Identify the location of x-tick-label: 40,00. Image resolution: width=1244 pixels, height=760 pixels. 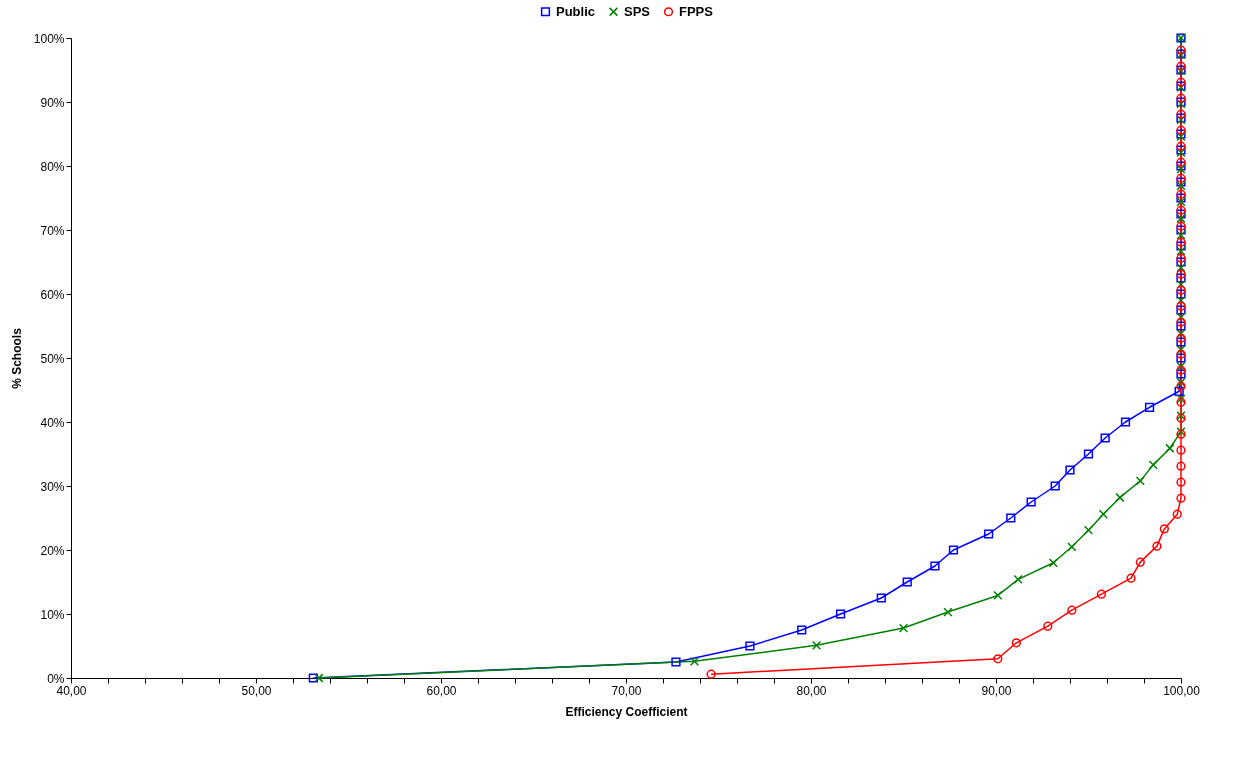
(71, 690).